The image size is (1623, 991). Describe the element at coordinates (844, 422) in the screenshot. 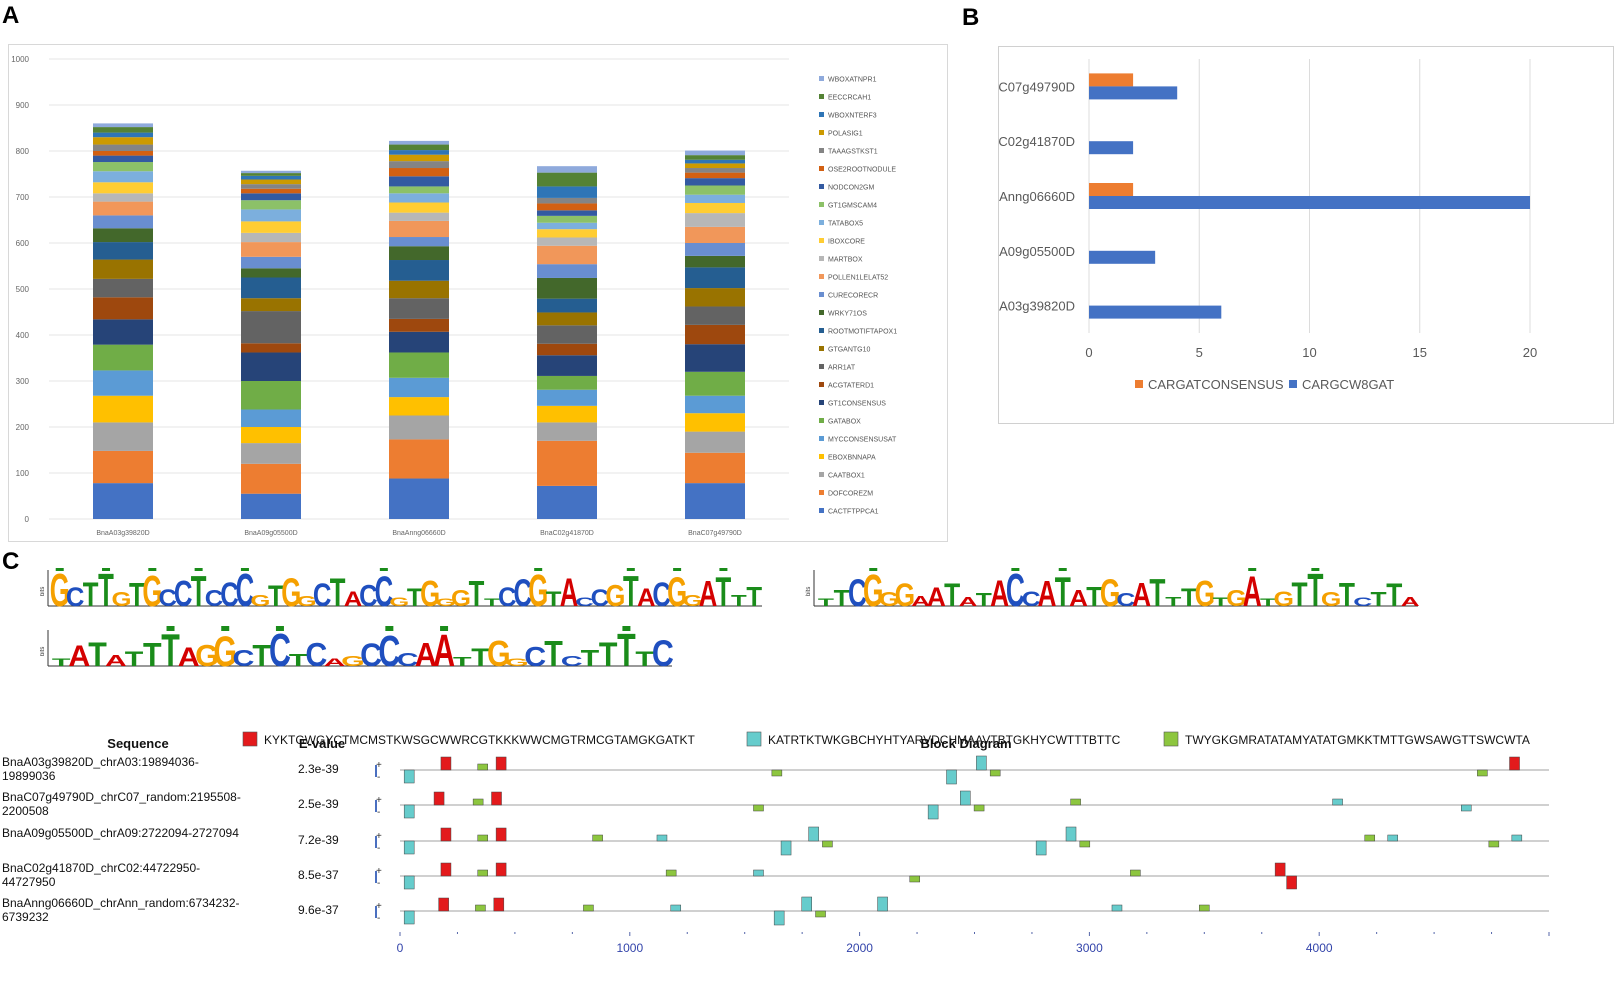

I see `legend-label: GATABOX` at that location.